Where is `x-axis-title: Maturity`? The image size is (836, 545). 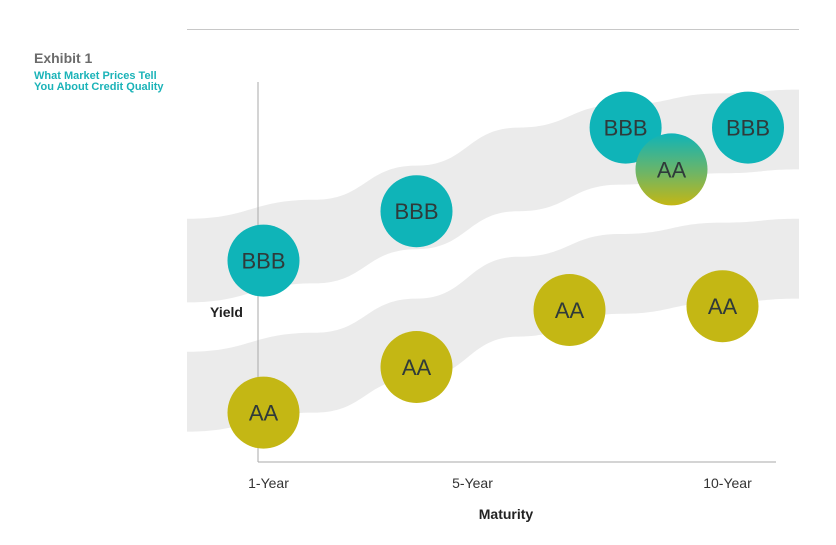
x-axis-title: Maturity is located at coordinates (506, 514).